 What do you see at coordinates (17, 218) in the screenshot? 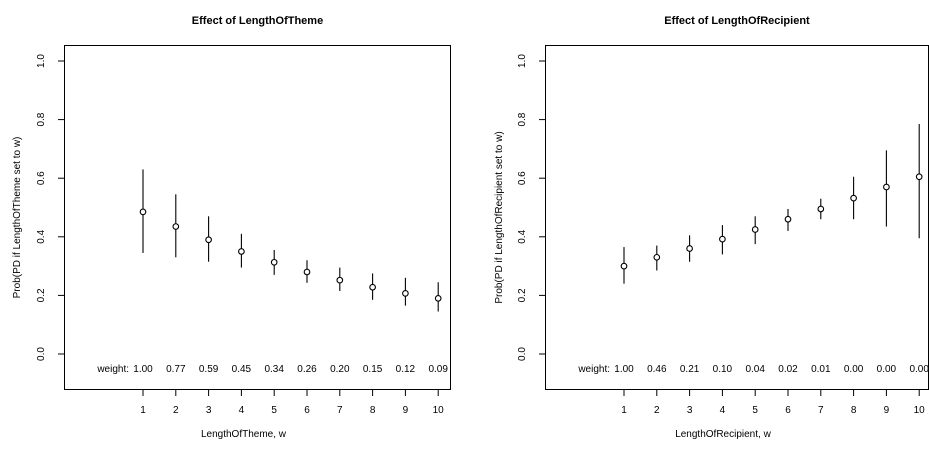
I see `y-axis-label: Prob(PD if LengthOfTheme set to w)` at bounding box center [17, 218].